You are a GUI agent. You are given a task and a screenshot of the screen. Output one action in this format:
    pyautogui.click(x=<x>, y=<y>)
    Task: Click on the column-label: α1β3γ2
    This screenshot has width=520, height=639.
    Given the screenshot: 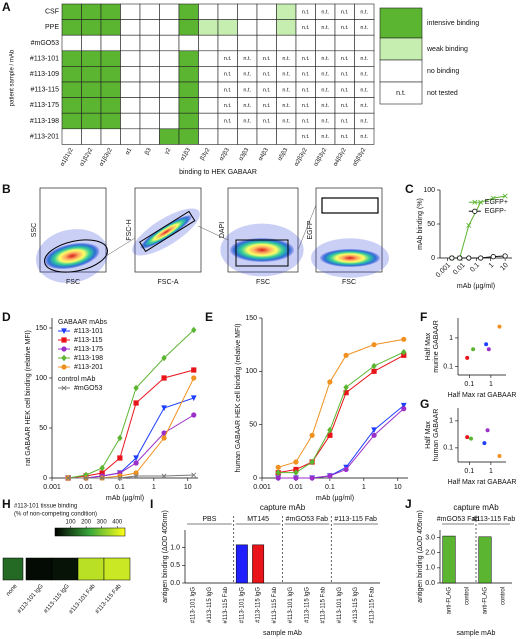 What is the action you would take?
    pyautogui.click(x=106, y=157)
    